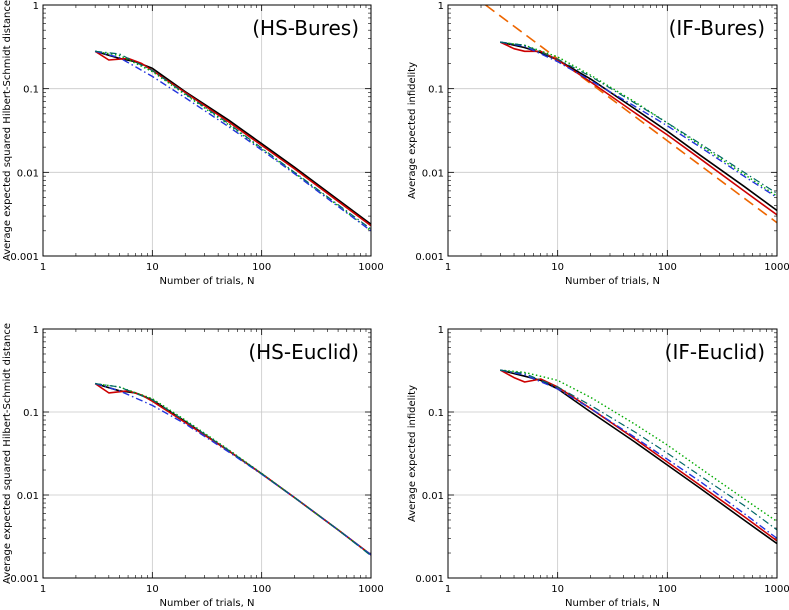  Describe the element at coordinates (717, 28) in the screenshot. I see `panel-title: (IF-Bures)` at that location.